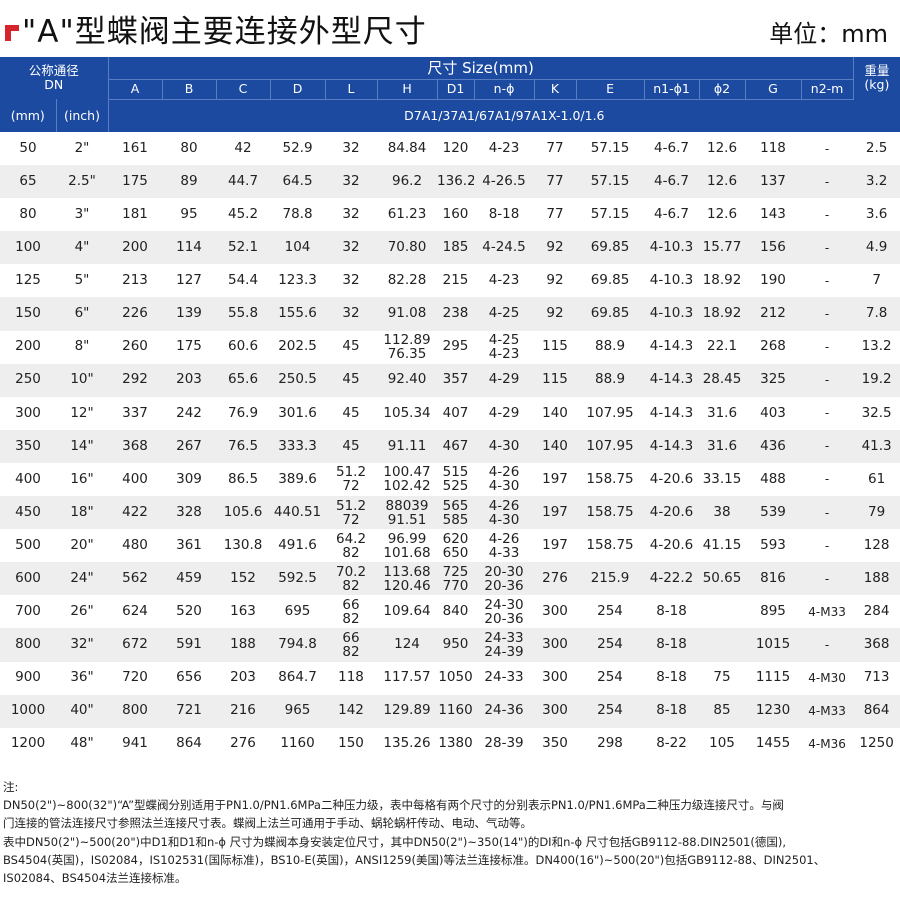  I want to click on table-cell: 1455, so click(773, 743).